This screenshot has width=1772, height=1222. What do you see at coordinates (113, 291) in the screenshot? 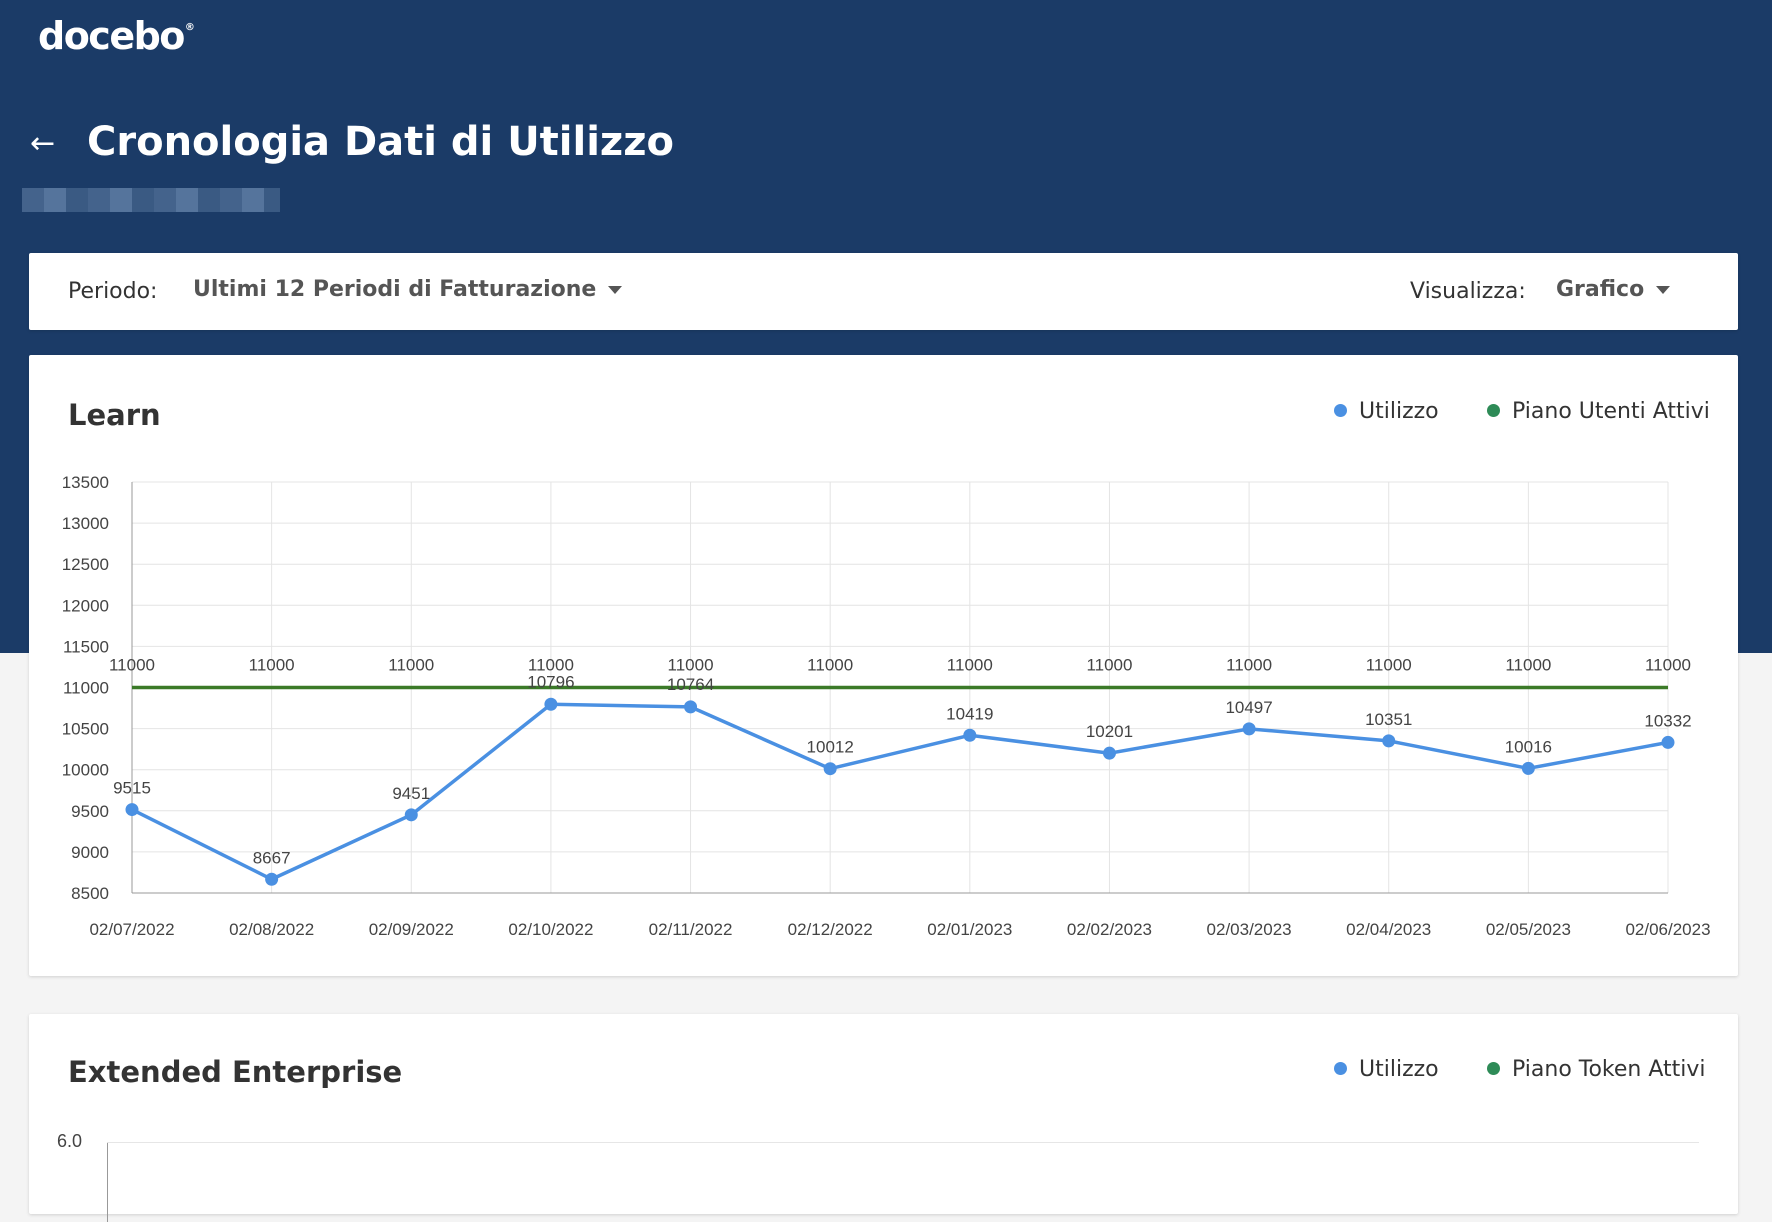
I see `period-label: Periodo:` at bounding box center [113, 291].